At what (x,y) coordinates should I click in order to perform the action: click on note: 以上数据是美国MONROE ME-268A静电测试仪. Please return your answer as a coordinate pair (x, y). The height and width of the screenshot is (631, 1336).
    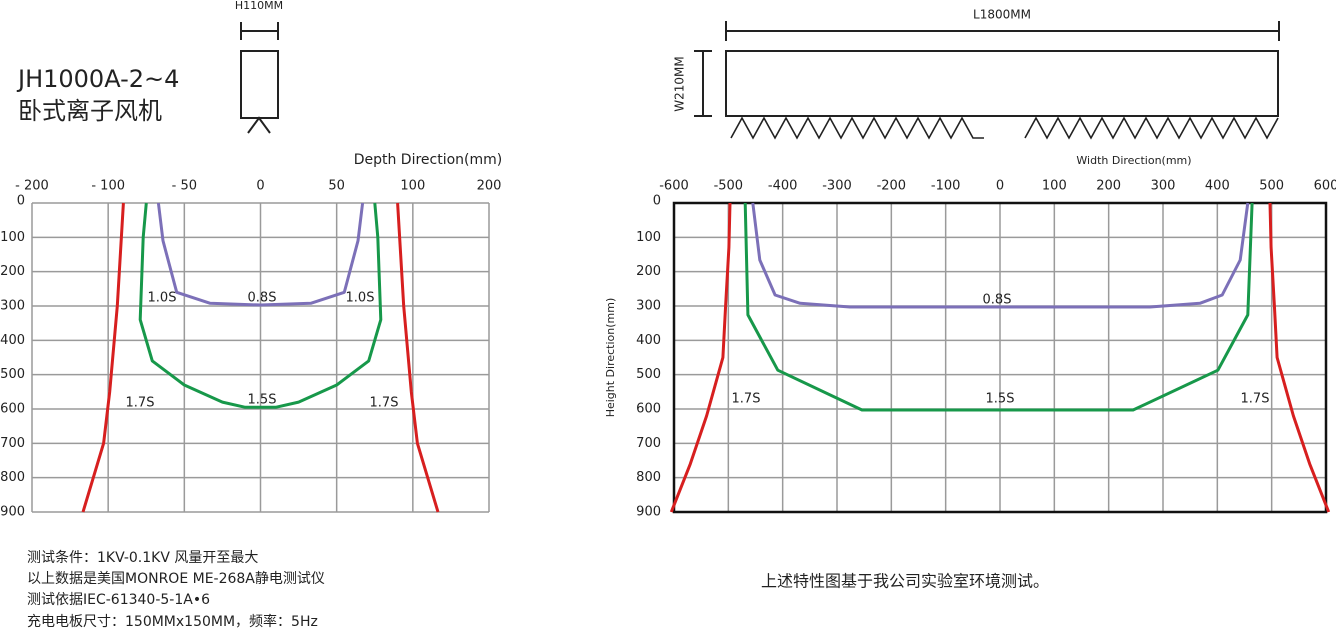
    Looking at the image, I should click on (176, 579).